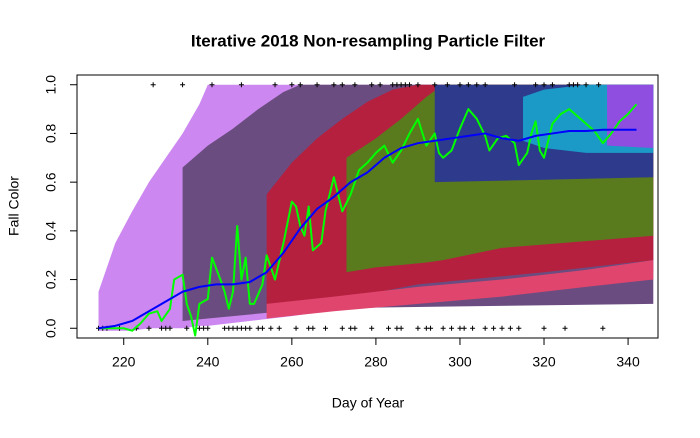 This screenshot has height=438, width=700. Describe the element at coordinates (51, 85) in the screenshot. I see `y-tick-label: 1.0` at that location.